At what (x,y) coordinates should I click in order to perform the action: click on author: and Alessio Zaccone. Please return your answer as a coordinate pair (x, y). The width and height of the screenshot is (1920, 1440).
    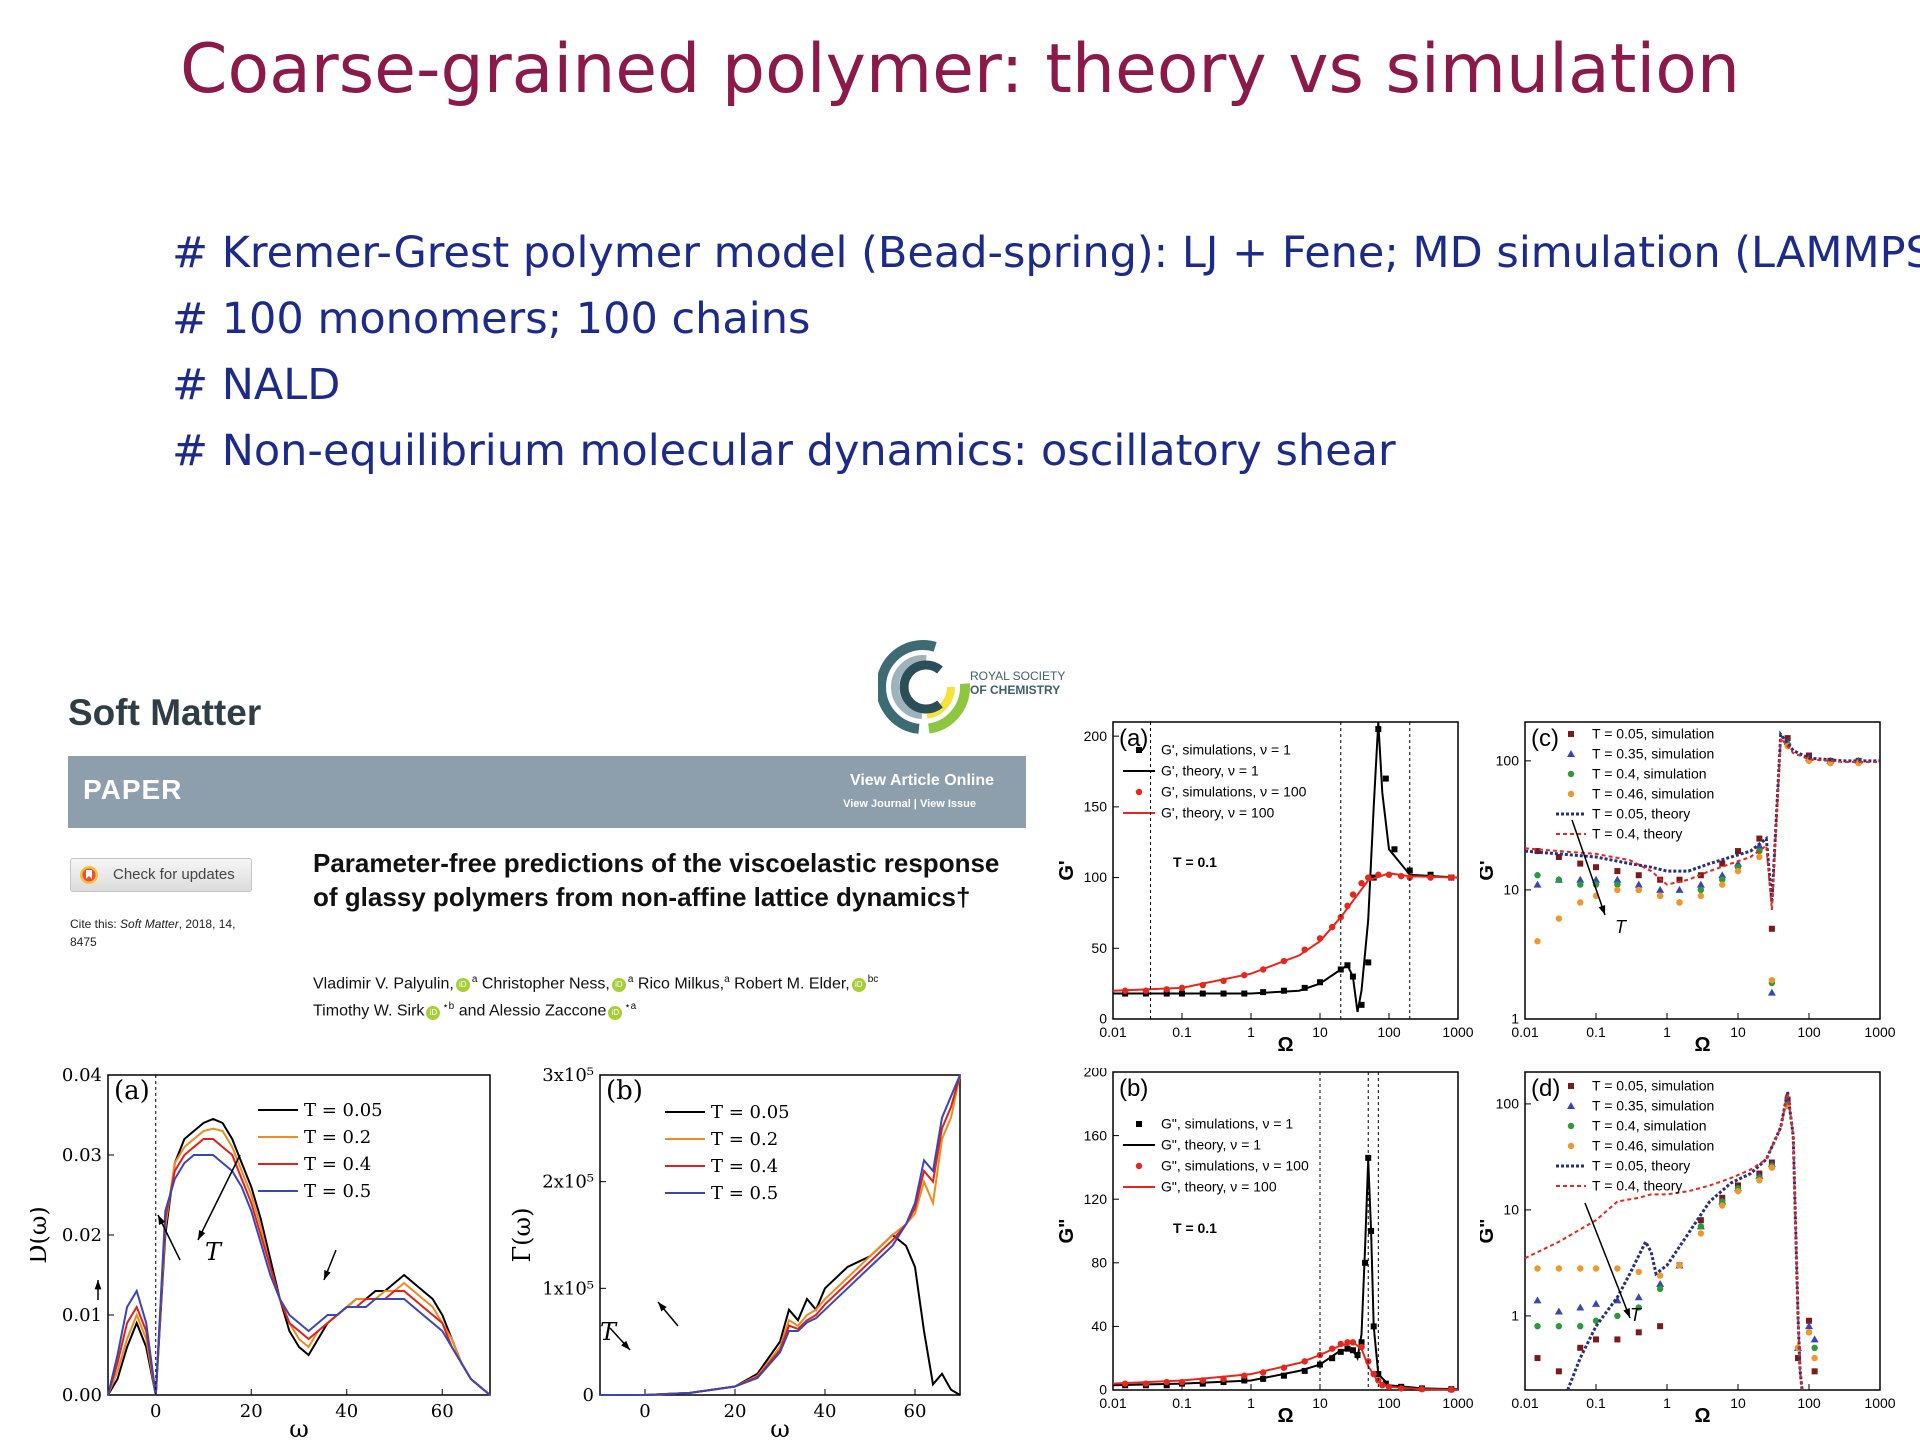
    Looking at the image, I should click on (532, 1011).